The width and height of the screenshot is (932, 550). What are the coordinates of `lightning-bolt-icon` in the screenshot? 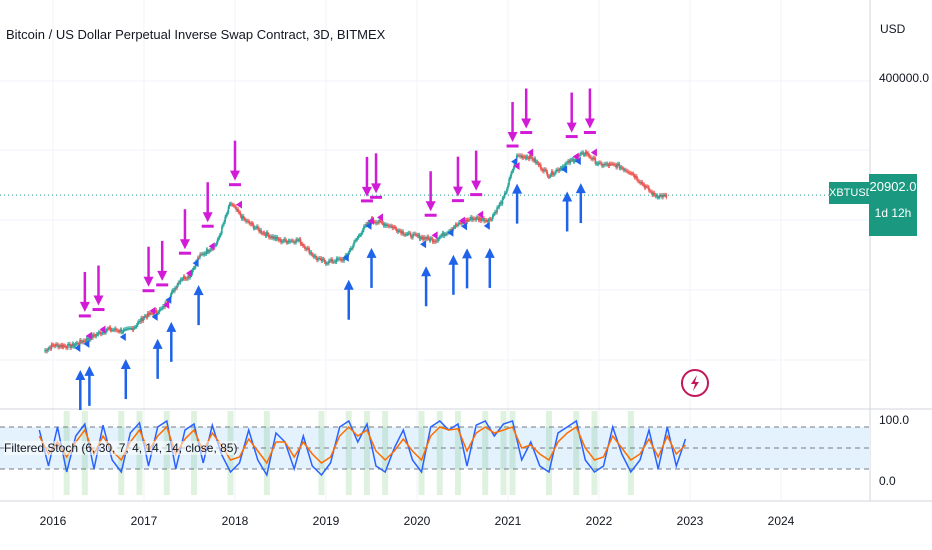 It's located at (695, 383).